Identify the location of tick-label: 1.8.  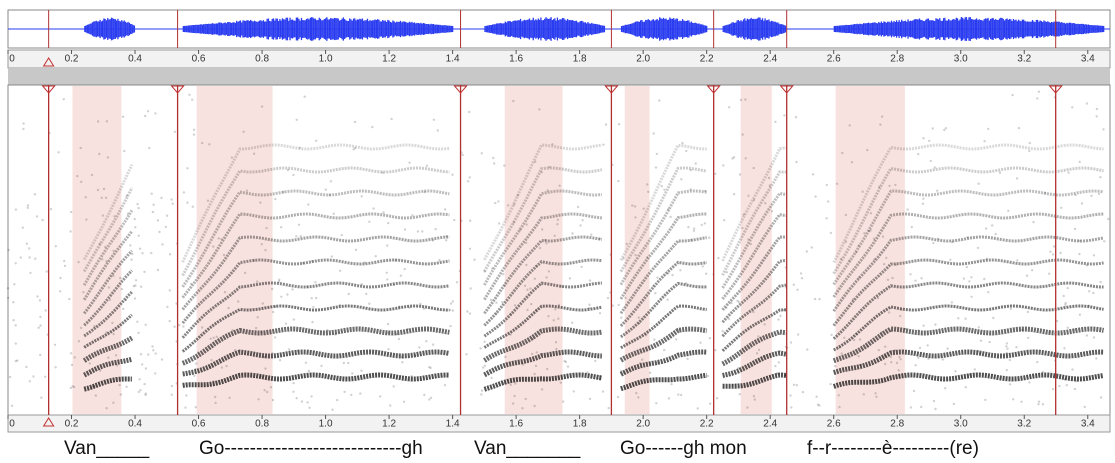
(580, 424).